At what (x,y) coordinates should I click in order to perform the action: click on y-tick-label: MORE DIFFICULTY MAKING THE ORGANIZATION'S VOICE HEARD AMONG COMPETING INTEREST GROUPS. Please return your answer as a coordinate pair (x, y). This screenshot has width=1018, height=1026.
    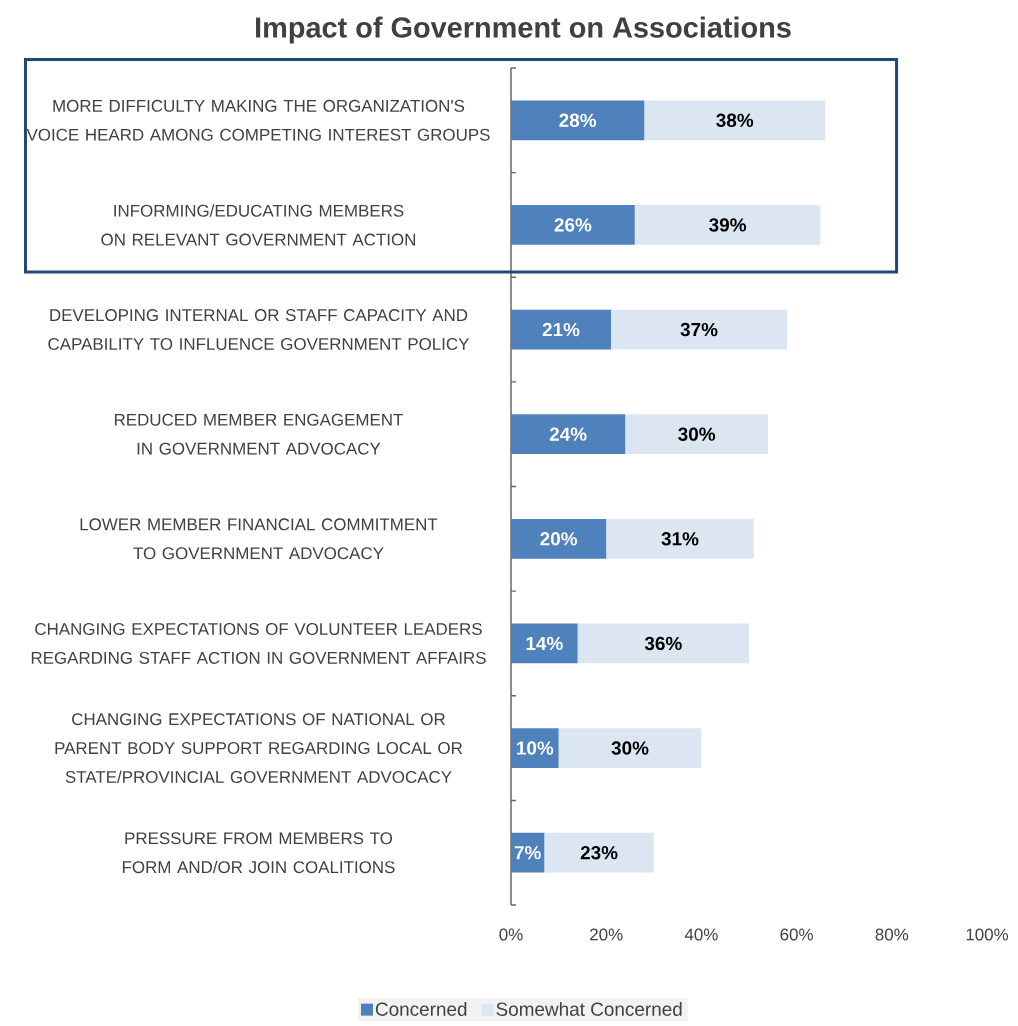
    Looking at the image, I should click on (258, 120).